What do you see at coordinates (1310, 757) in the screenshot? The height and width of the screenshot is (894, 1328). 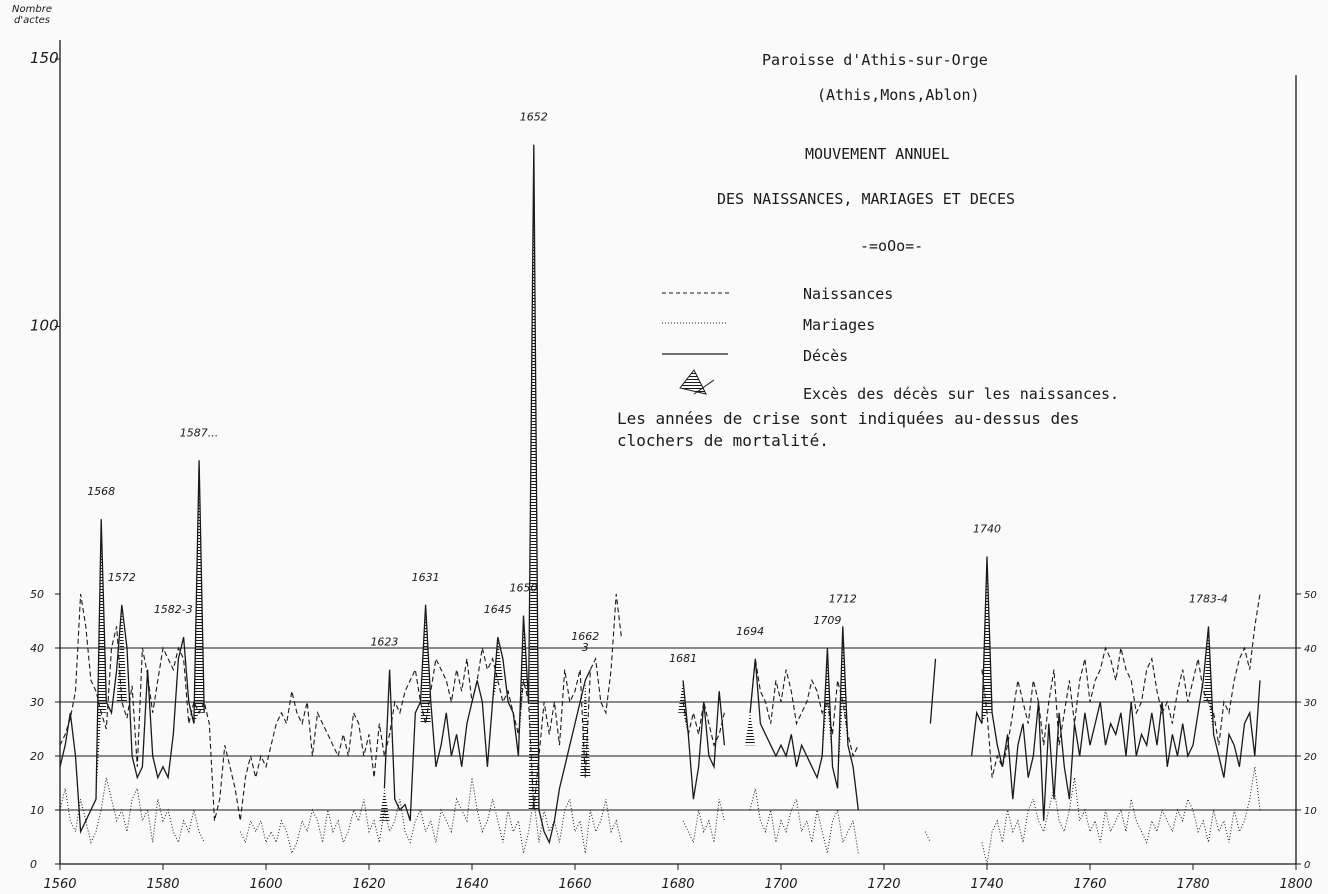 I see `y-right-tick-label: 20` at bounding box center [1310, 757].